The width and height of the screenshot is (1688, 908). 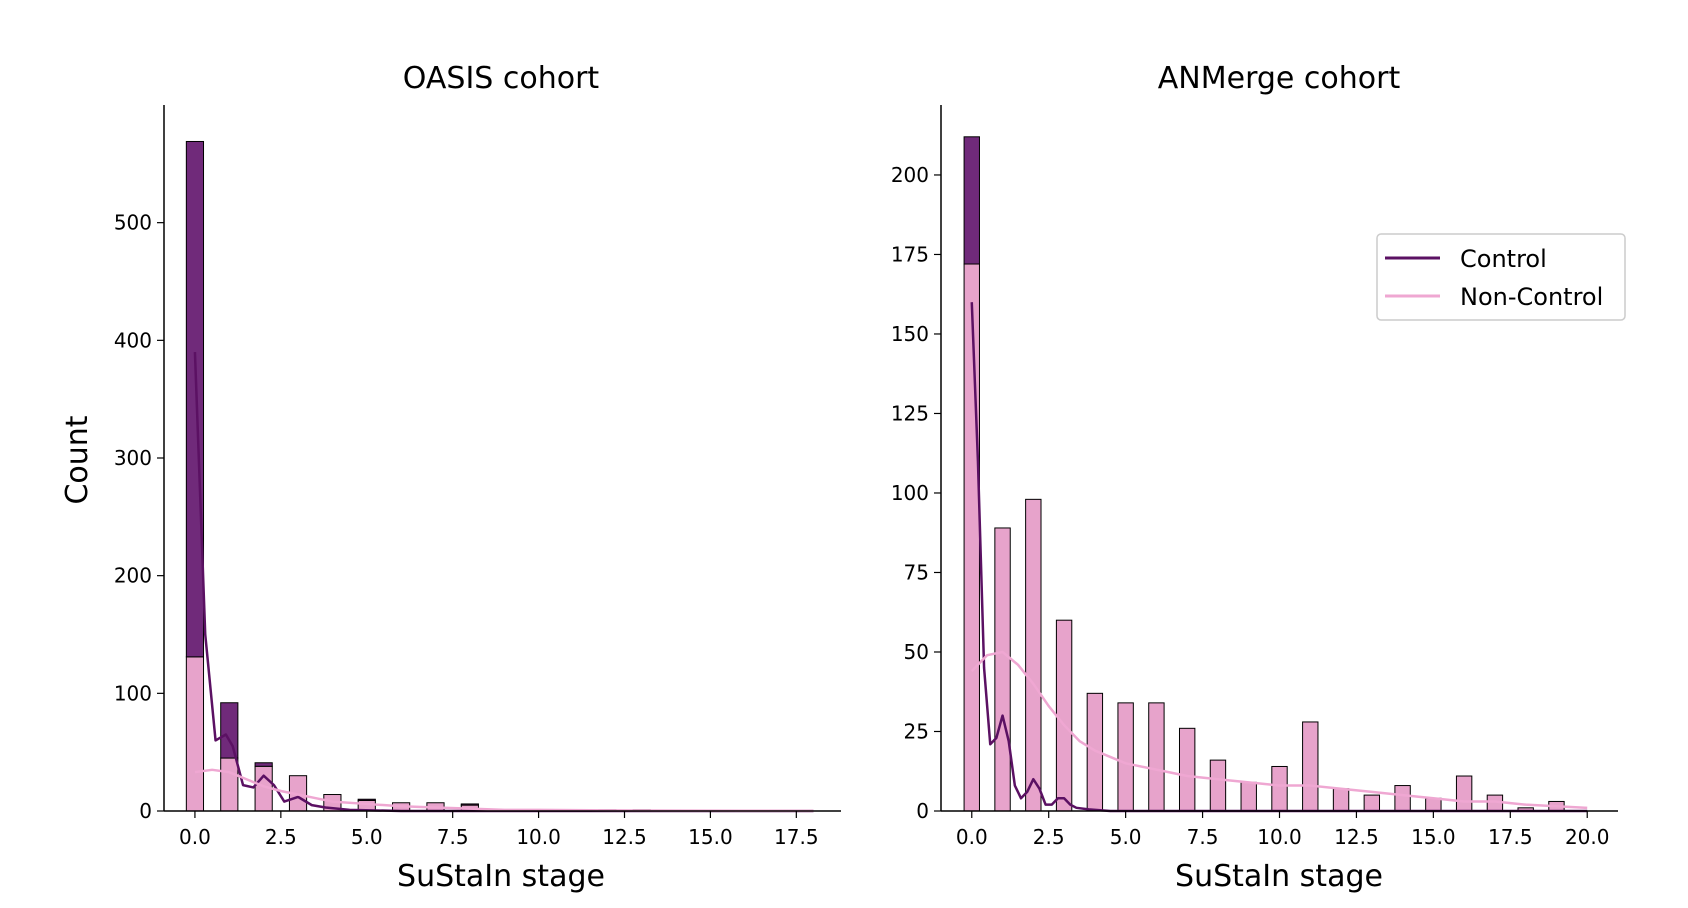 I want to click on y-tick-label: 175, so click(x=910, y=254).